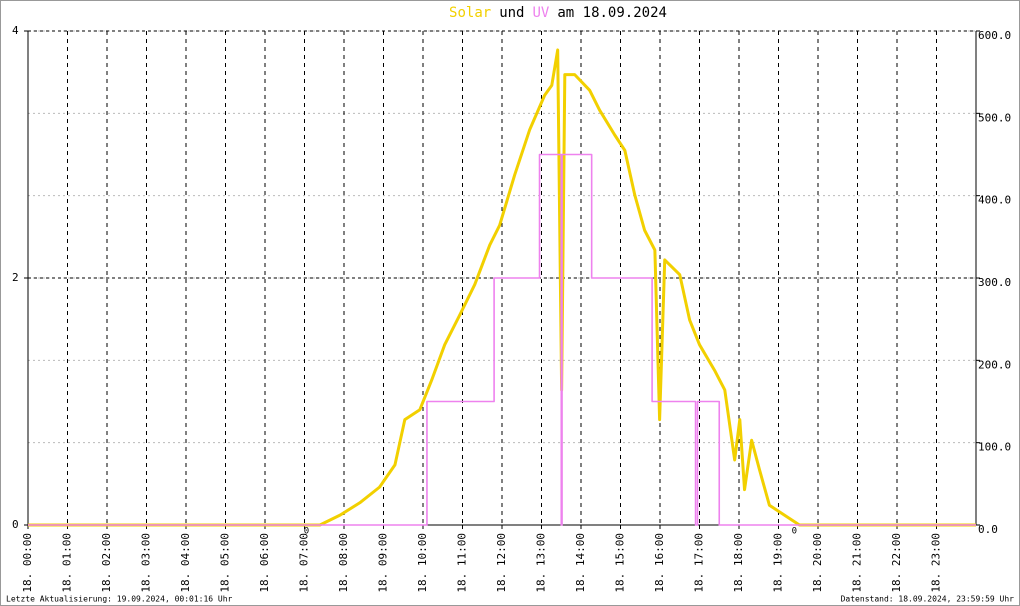  I want to click on x-tick-label: 18. 14:00, so click(580, 563).